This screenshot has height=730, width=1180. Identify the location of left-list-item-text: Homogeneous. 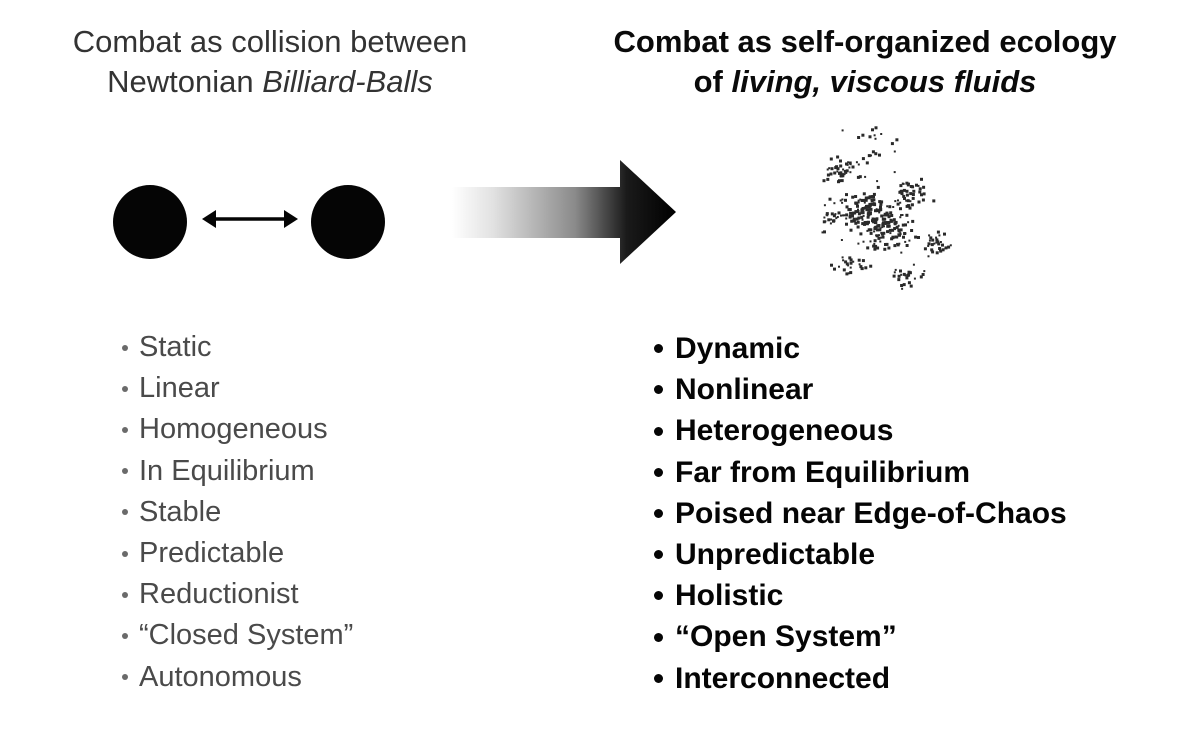
(233, 429).